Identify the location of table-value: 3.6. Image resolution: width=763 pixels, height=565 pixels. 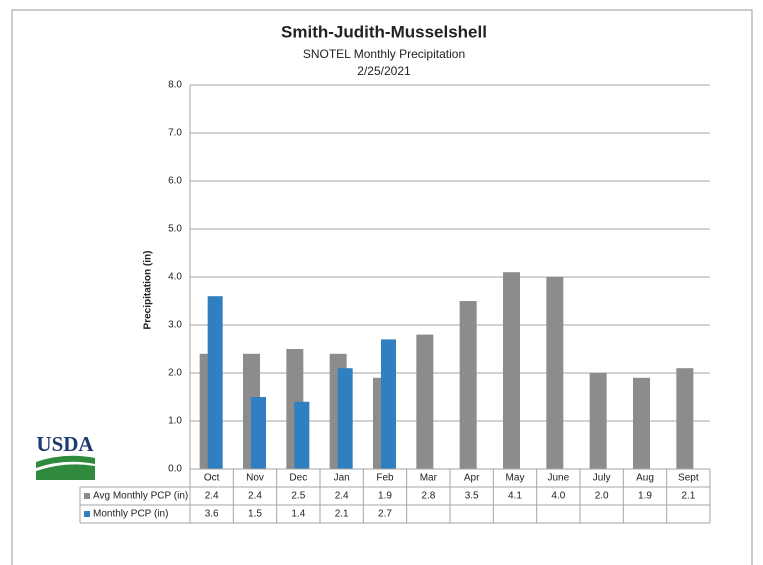
(212, 514).